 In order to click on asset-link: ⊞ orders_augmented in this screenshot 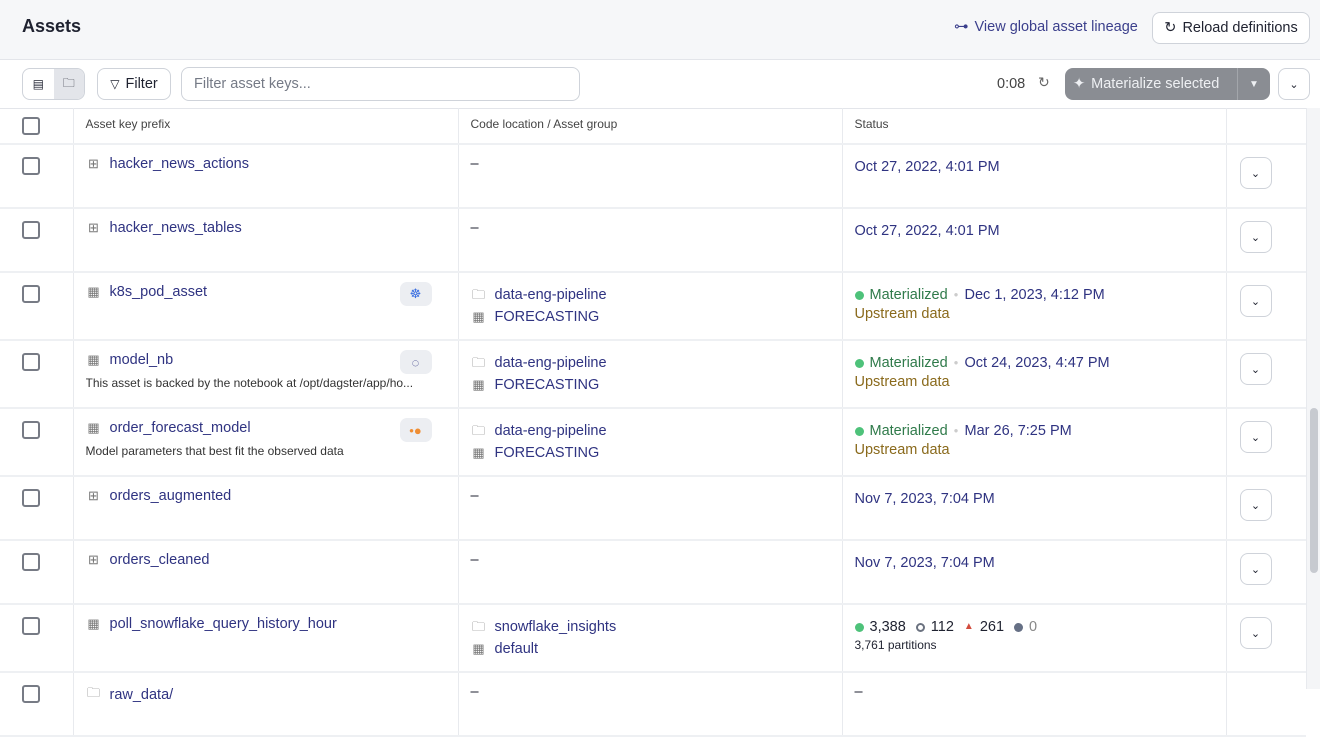, I will do `click(266, 496)`.